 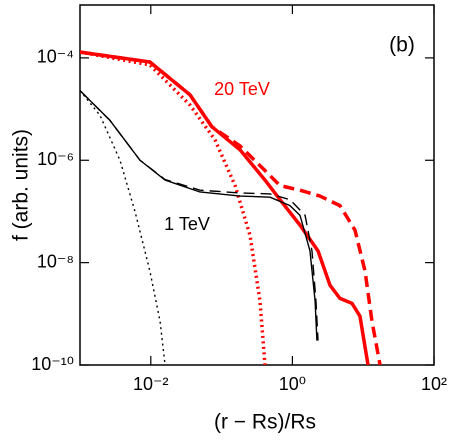 I want to click on annotation: 20 TeV, so click(x=242, y=89).